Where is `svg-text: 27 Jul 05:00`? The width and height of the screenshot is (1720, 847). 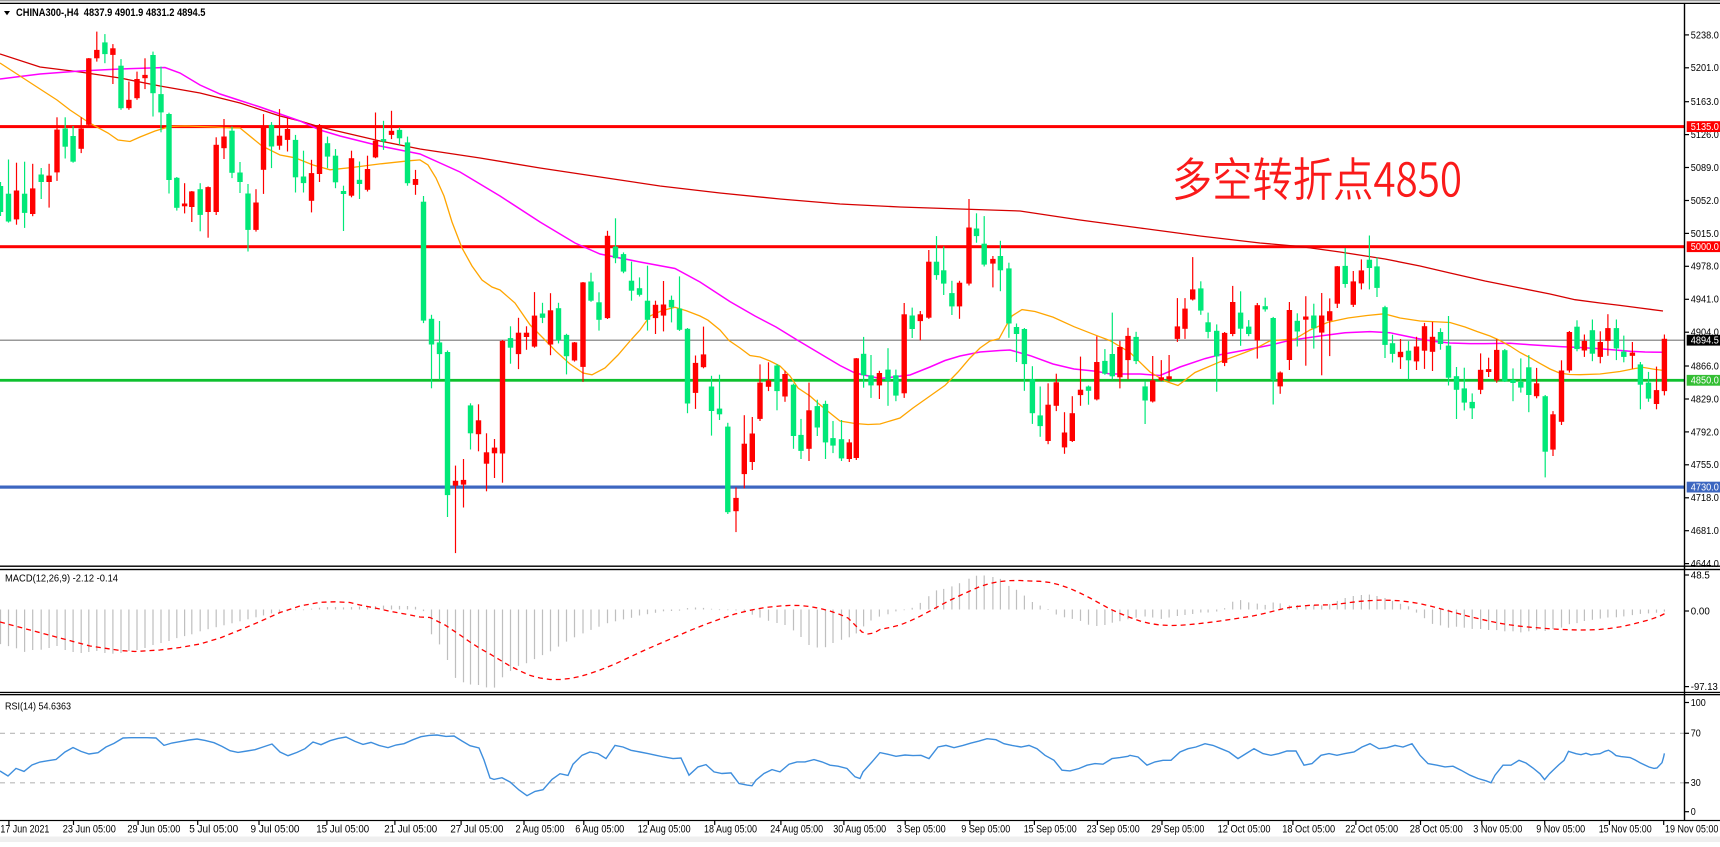
svg-text: 27 Jul 05:00 is located at coordinates (476, 830).